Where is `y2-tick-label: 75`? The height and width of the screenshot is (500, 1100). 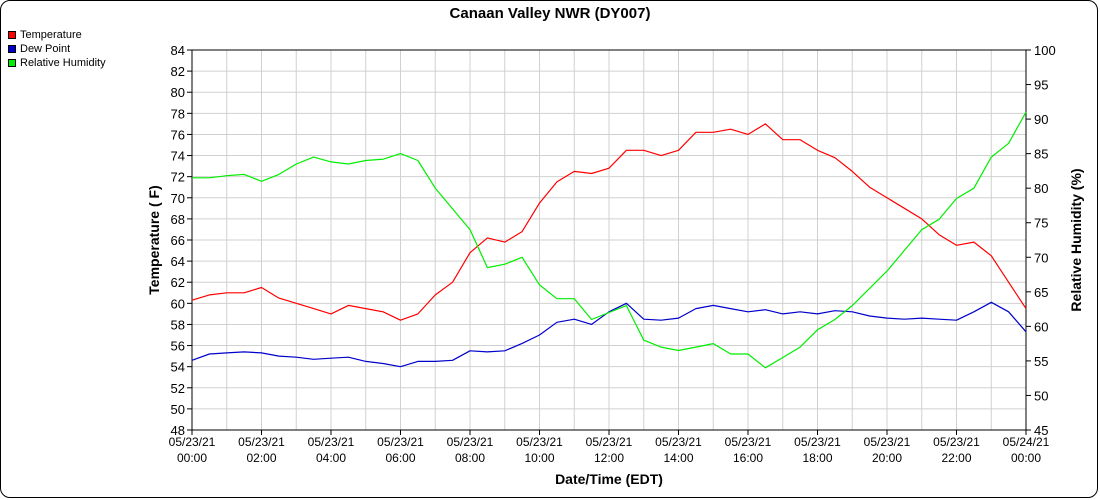
y2-tick-label: 75 is located at coordinates (1041, 223).